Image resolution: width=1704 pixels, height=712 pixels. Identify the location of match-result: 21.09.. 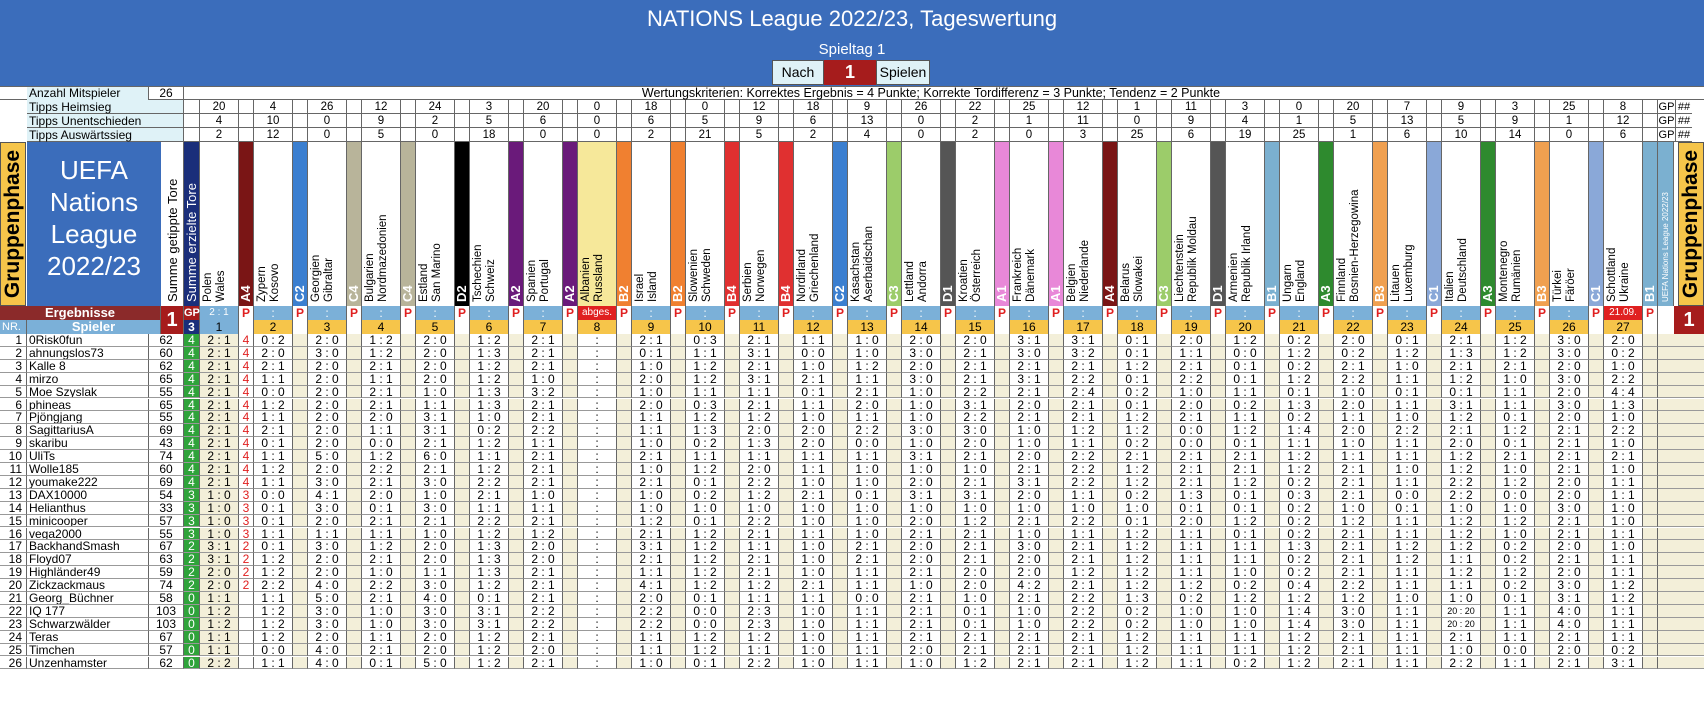
(1623, 313).